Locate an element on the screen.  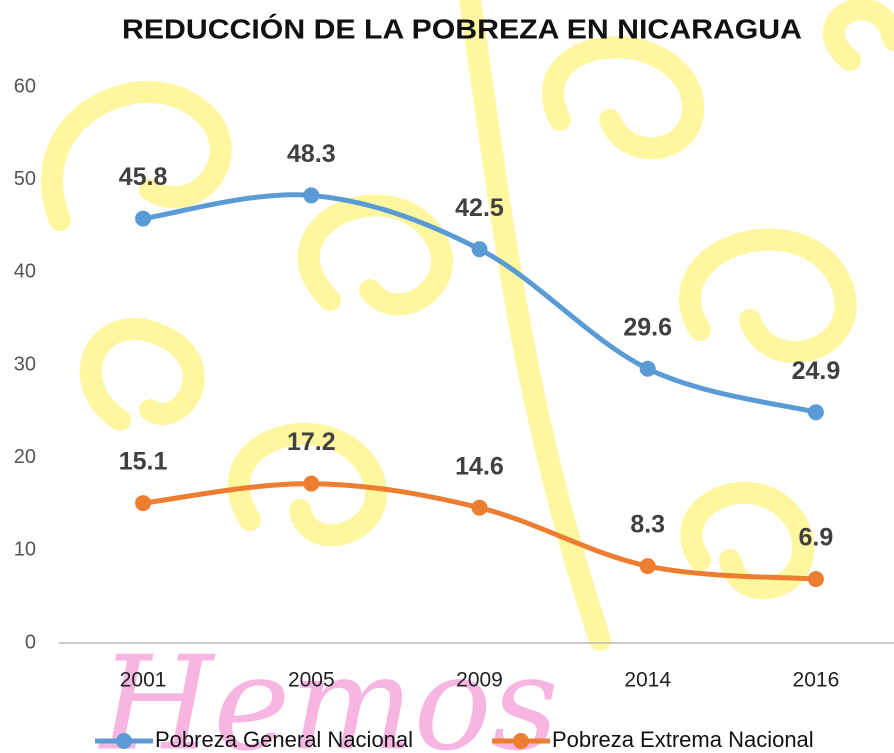
background-text: Hemos is located at coordinates (328, 690).